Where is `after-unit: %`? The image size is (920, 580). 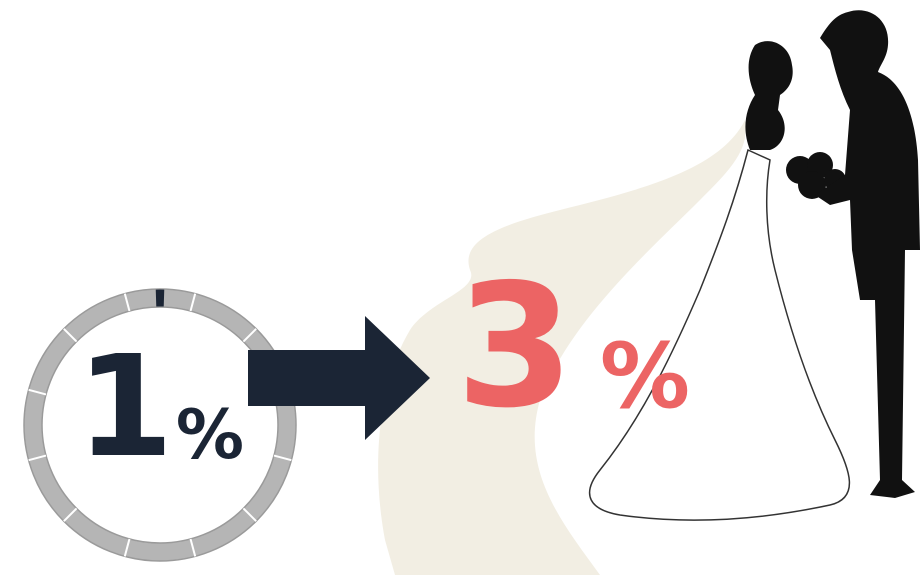 after-unit: % is located at coordinates (645, 376).